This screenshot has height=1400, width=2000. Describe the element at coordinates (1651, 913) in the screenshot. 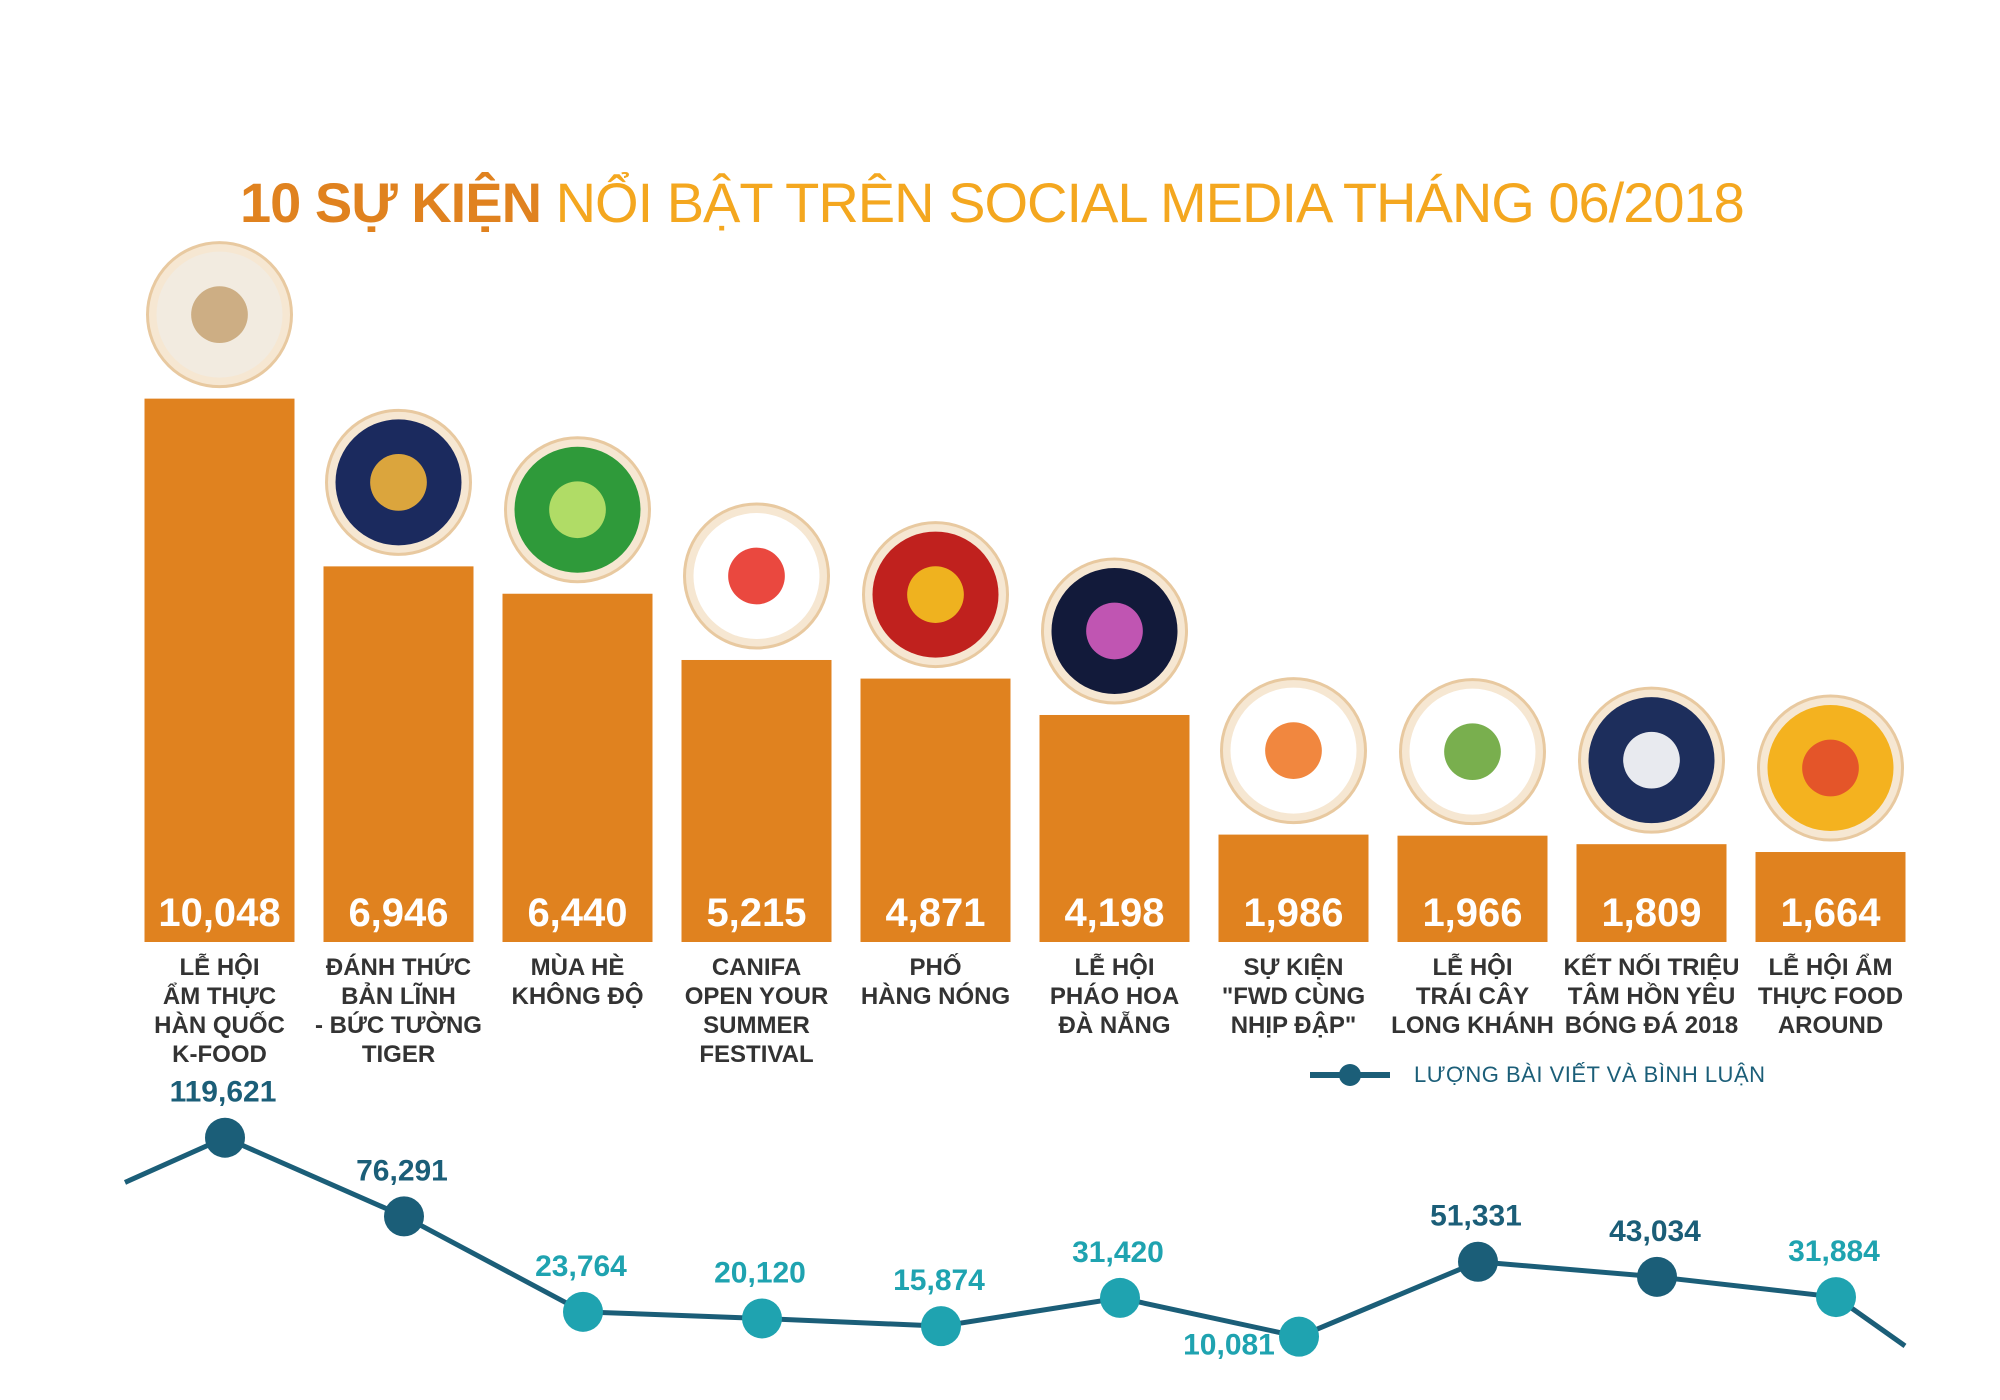

I see `bar-value-label: 1,809` at that location.